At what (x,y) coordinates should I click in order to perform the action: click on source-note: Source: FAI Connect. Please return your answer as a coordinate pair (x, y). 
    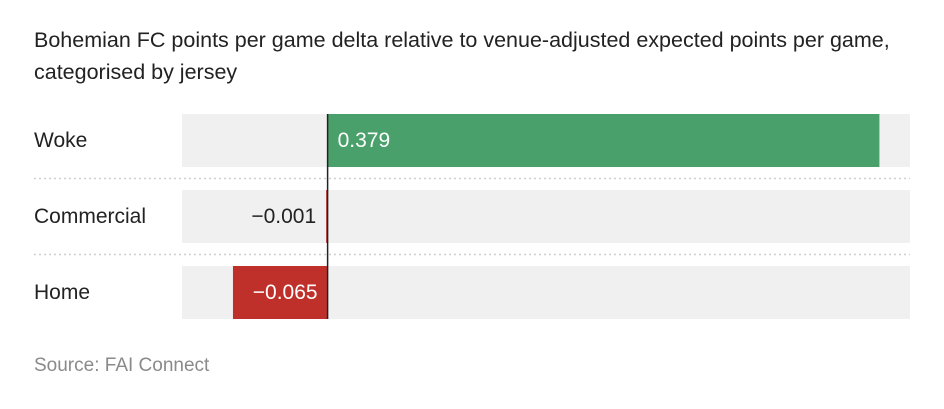
    Looking at the image, I should click on (122, 365).